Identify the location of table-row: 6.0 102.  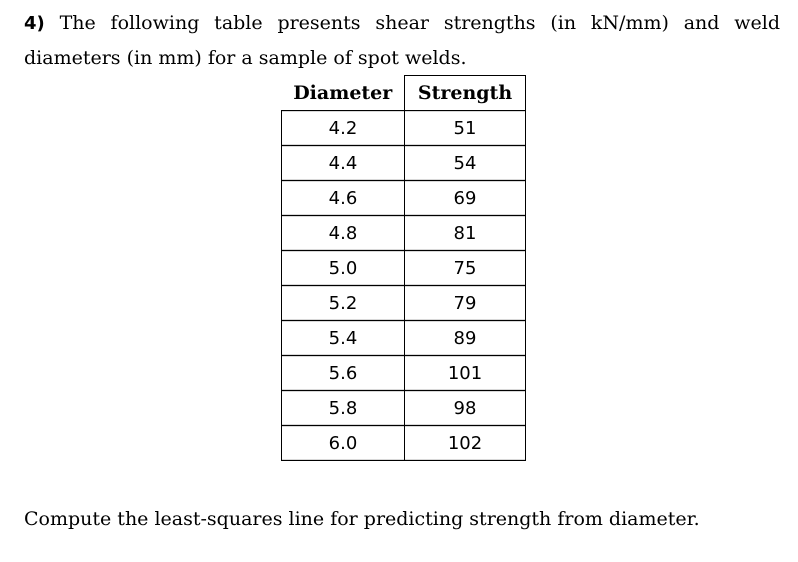
(403, 443).